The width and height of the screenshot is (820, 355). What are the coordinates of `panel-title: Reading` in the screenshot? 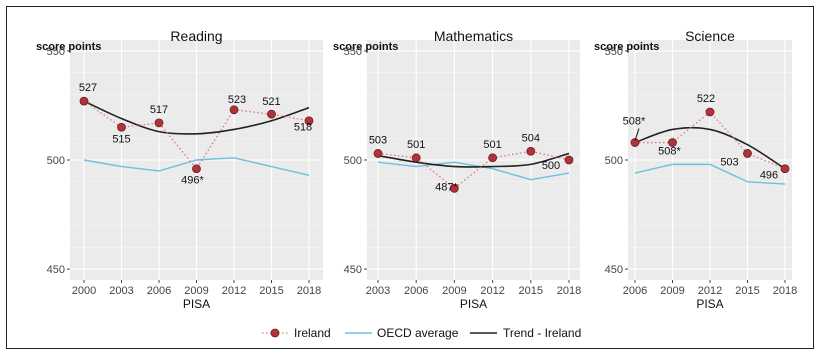 It's located at (196, 36).